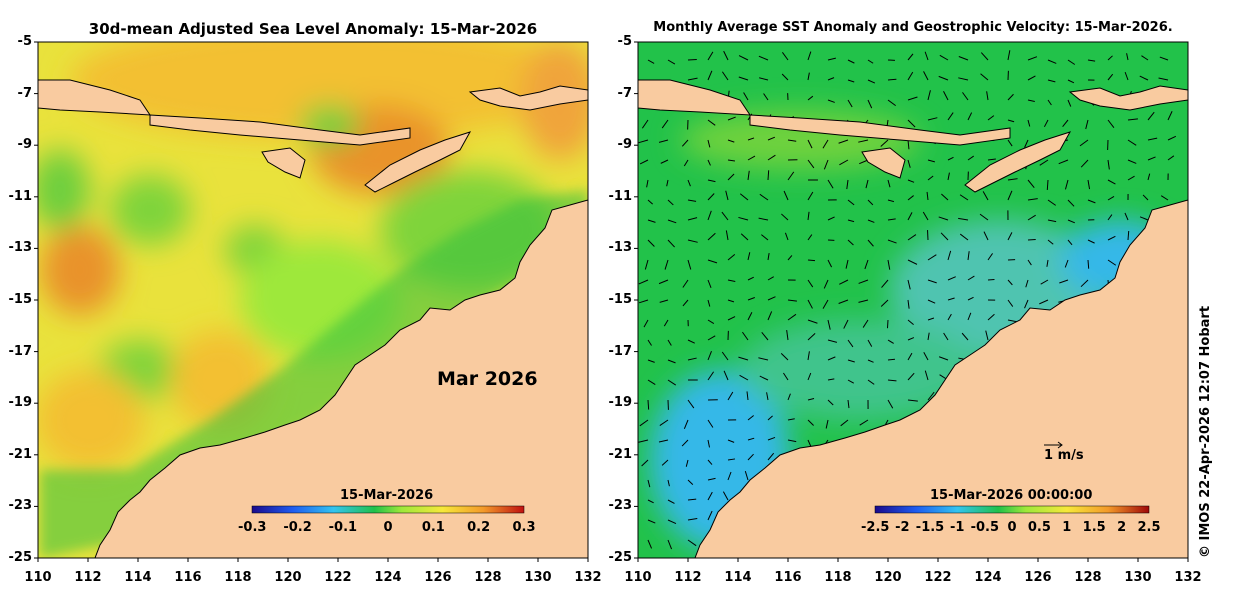 This screenshot has width=1250, height=590. I want to click on y-tick-label: -9, so click(624, 145).